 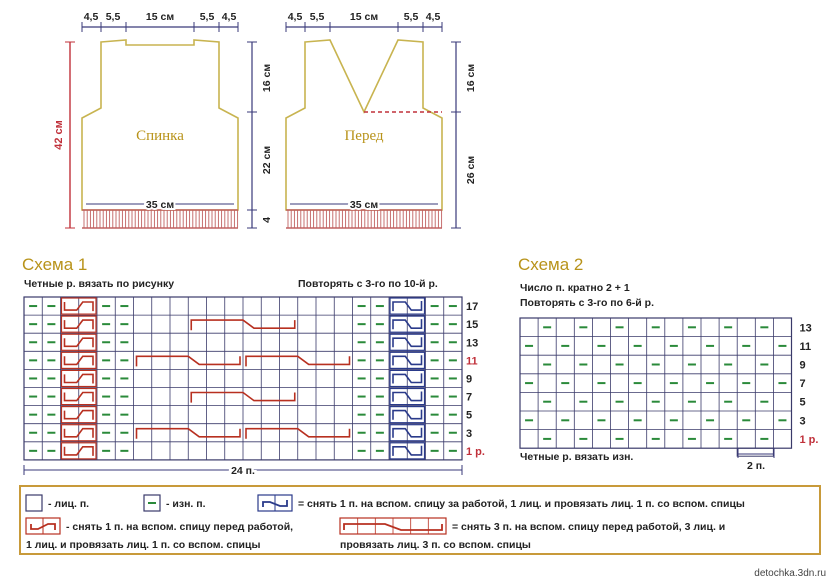 I want to click on scheme2-repeat: 2 п., so click(x=756, y=466).